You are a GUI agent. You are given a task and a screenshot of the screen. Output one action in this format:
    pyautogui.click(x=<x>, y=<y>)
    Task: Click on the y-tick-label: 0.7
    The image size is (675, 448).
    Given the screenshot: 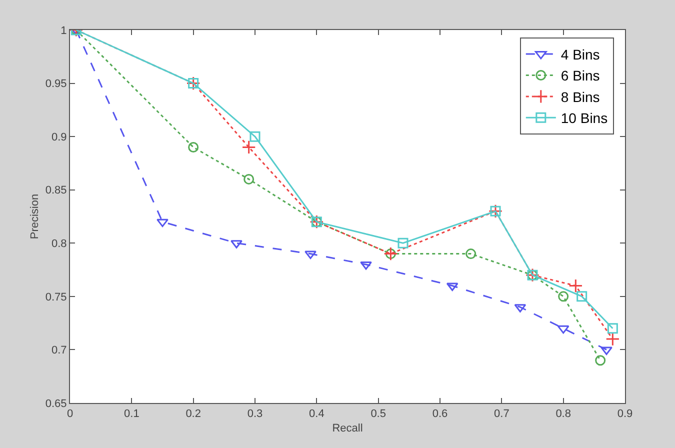 What is the action you would take?
    pyautogui.click(x=59, y=350)
    